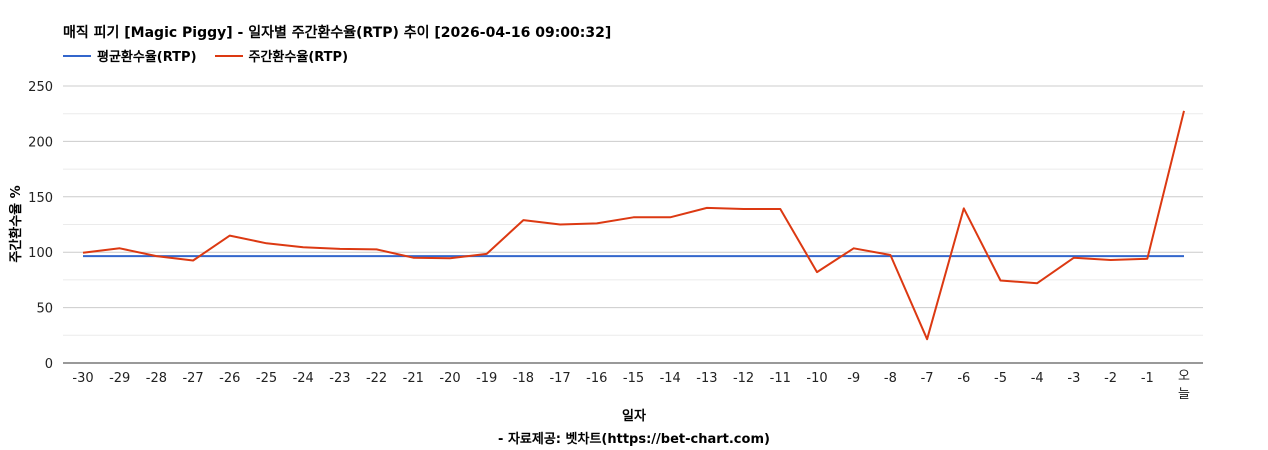 Image resolution: width=1268 pixels, height=450 pixels. What do you see at coordinates (559, 378) in the screenshot?
I see `x-tick-label: -17` at bounding box center [559, 378].